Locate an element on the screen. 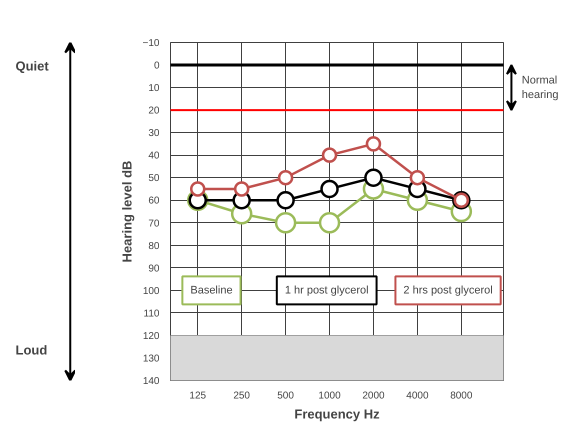  y-tick-label: 130 is located at coordinates (151, 358).